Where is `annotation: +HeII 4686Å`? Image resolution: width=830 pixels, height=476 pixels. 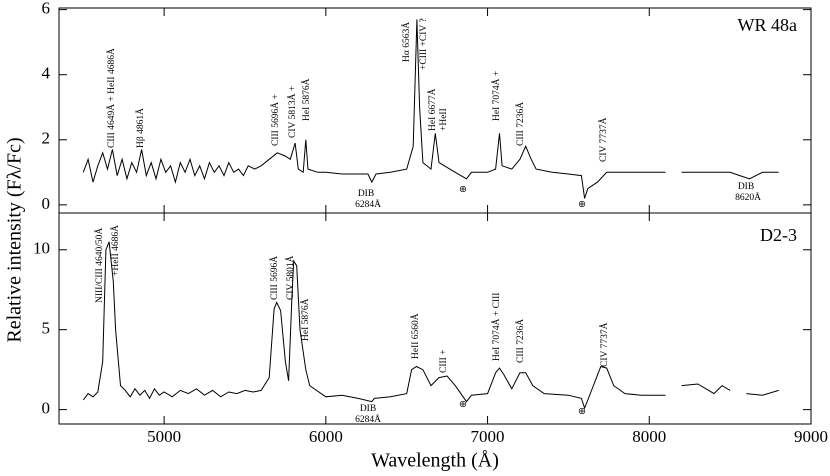
annotation: +HeII 4686Å is located at coordinates (115, 250).